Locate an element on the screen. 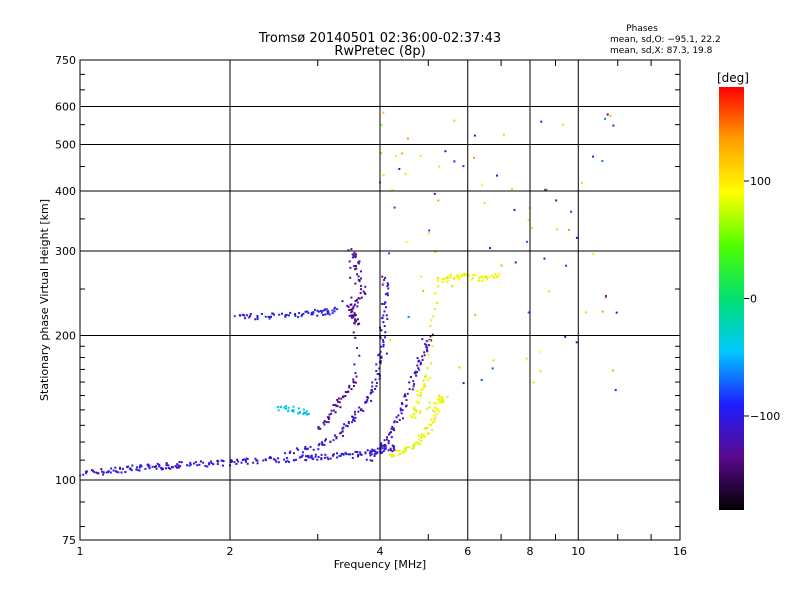  y-tick-label: 400 is located at coordinates (65, 191).